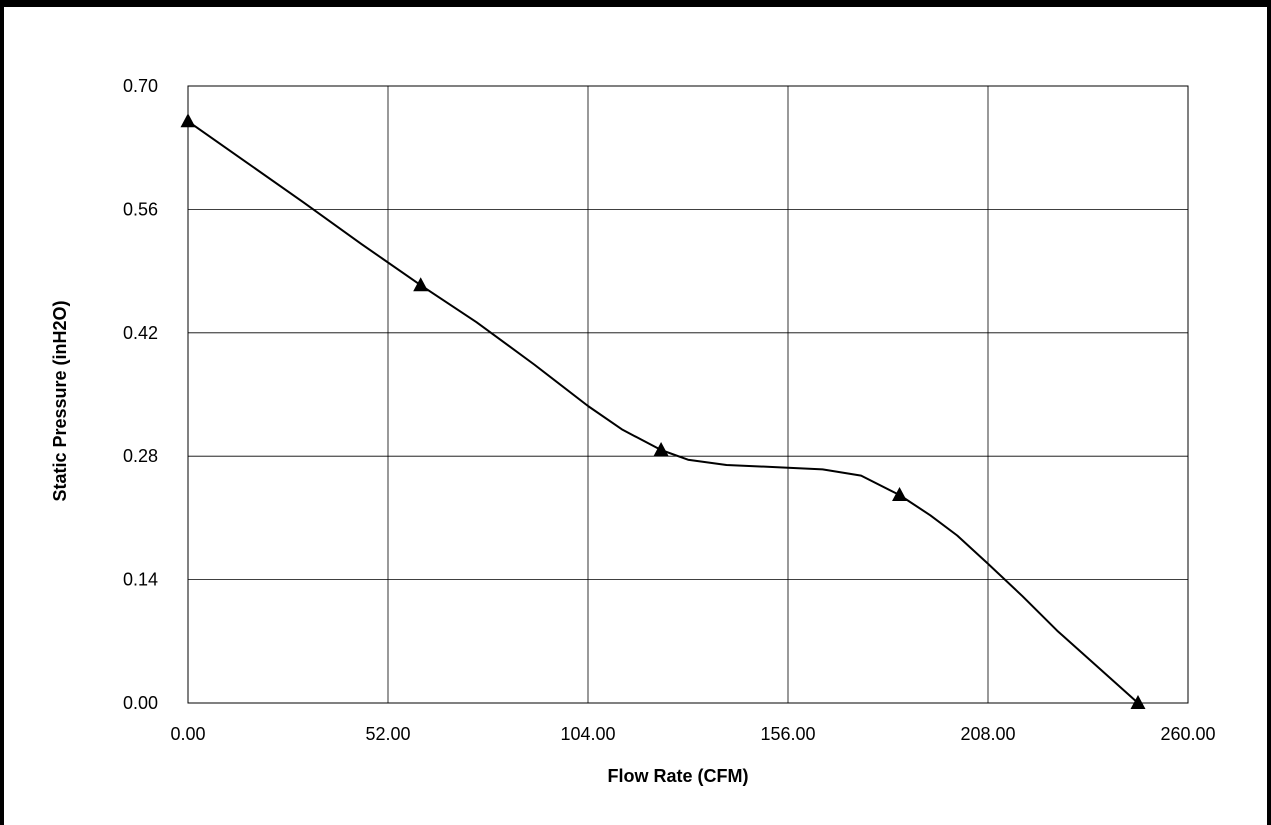 The width and height of the screenshot is (1271, 825). Describe the element at coordinates (587, 734) in the screenshot. I see `x-tick-label: 104.00` at that location.